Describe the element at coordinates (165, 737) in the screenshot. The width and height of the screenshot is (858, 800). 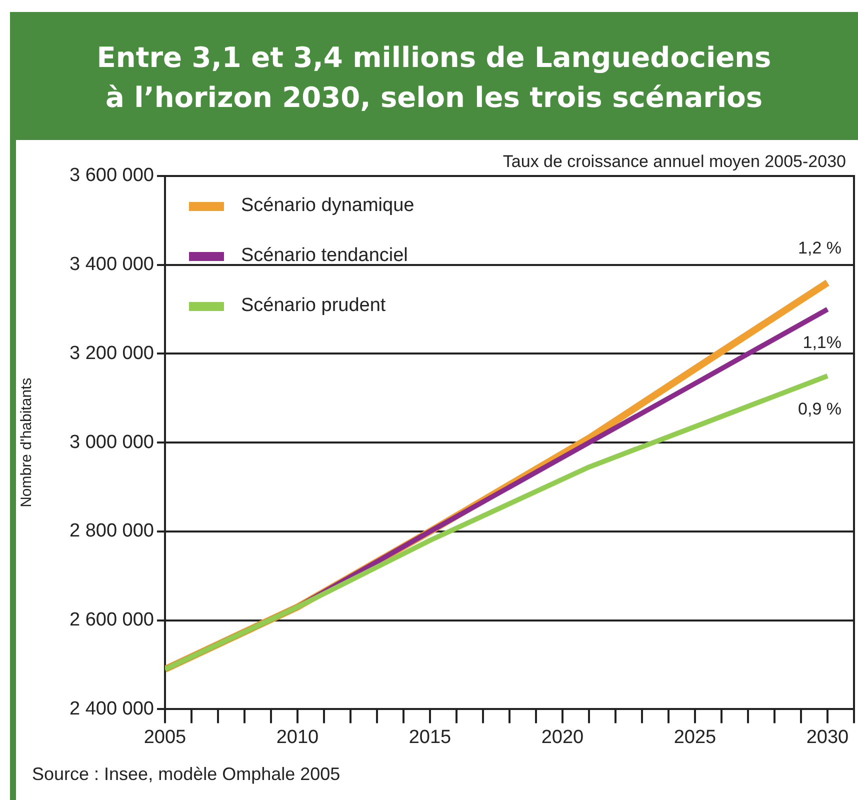
I see `x-tick-label: 2005` at that location.